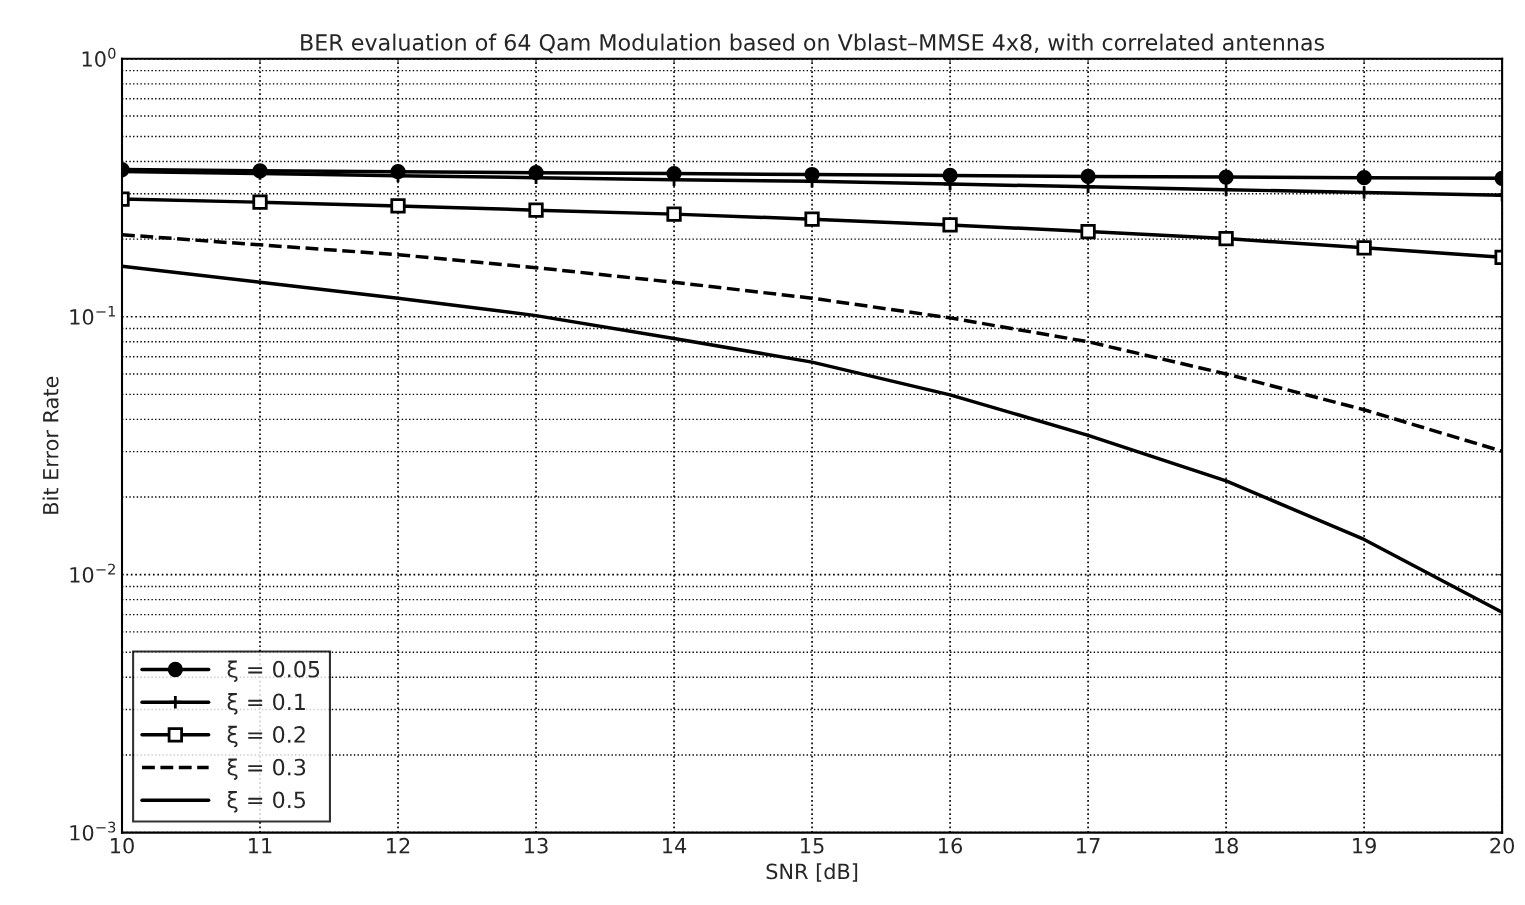 The height and width of the screenshot is (905, 1525). What do you see at coordinates (266, 802) in the screenshot?
I see `legend-label: ξ = 0.5` at bounding box center [266, 802].